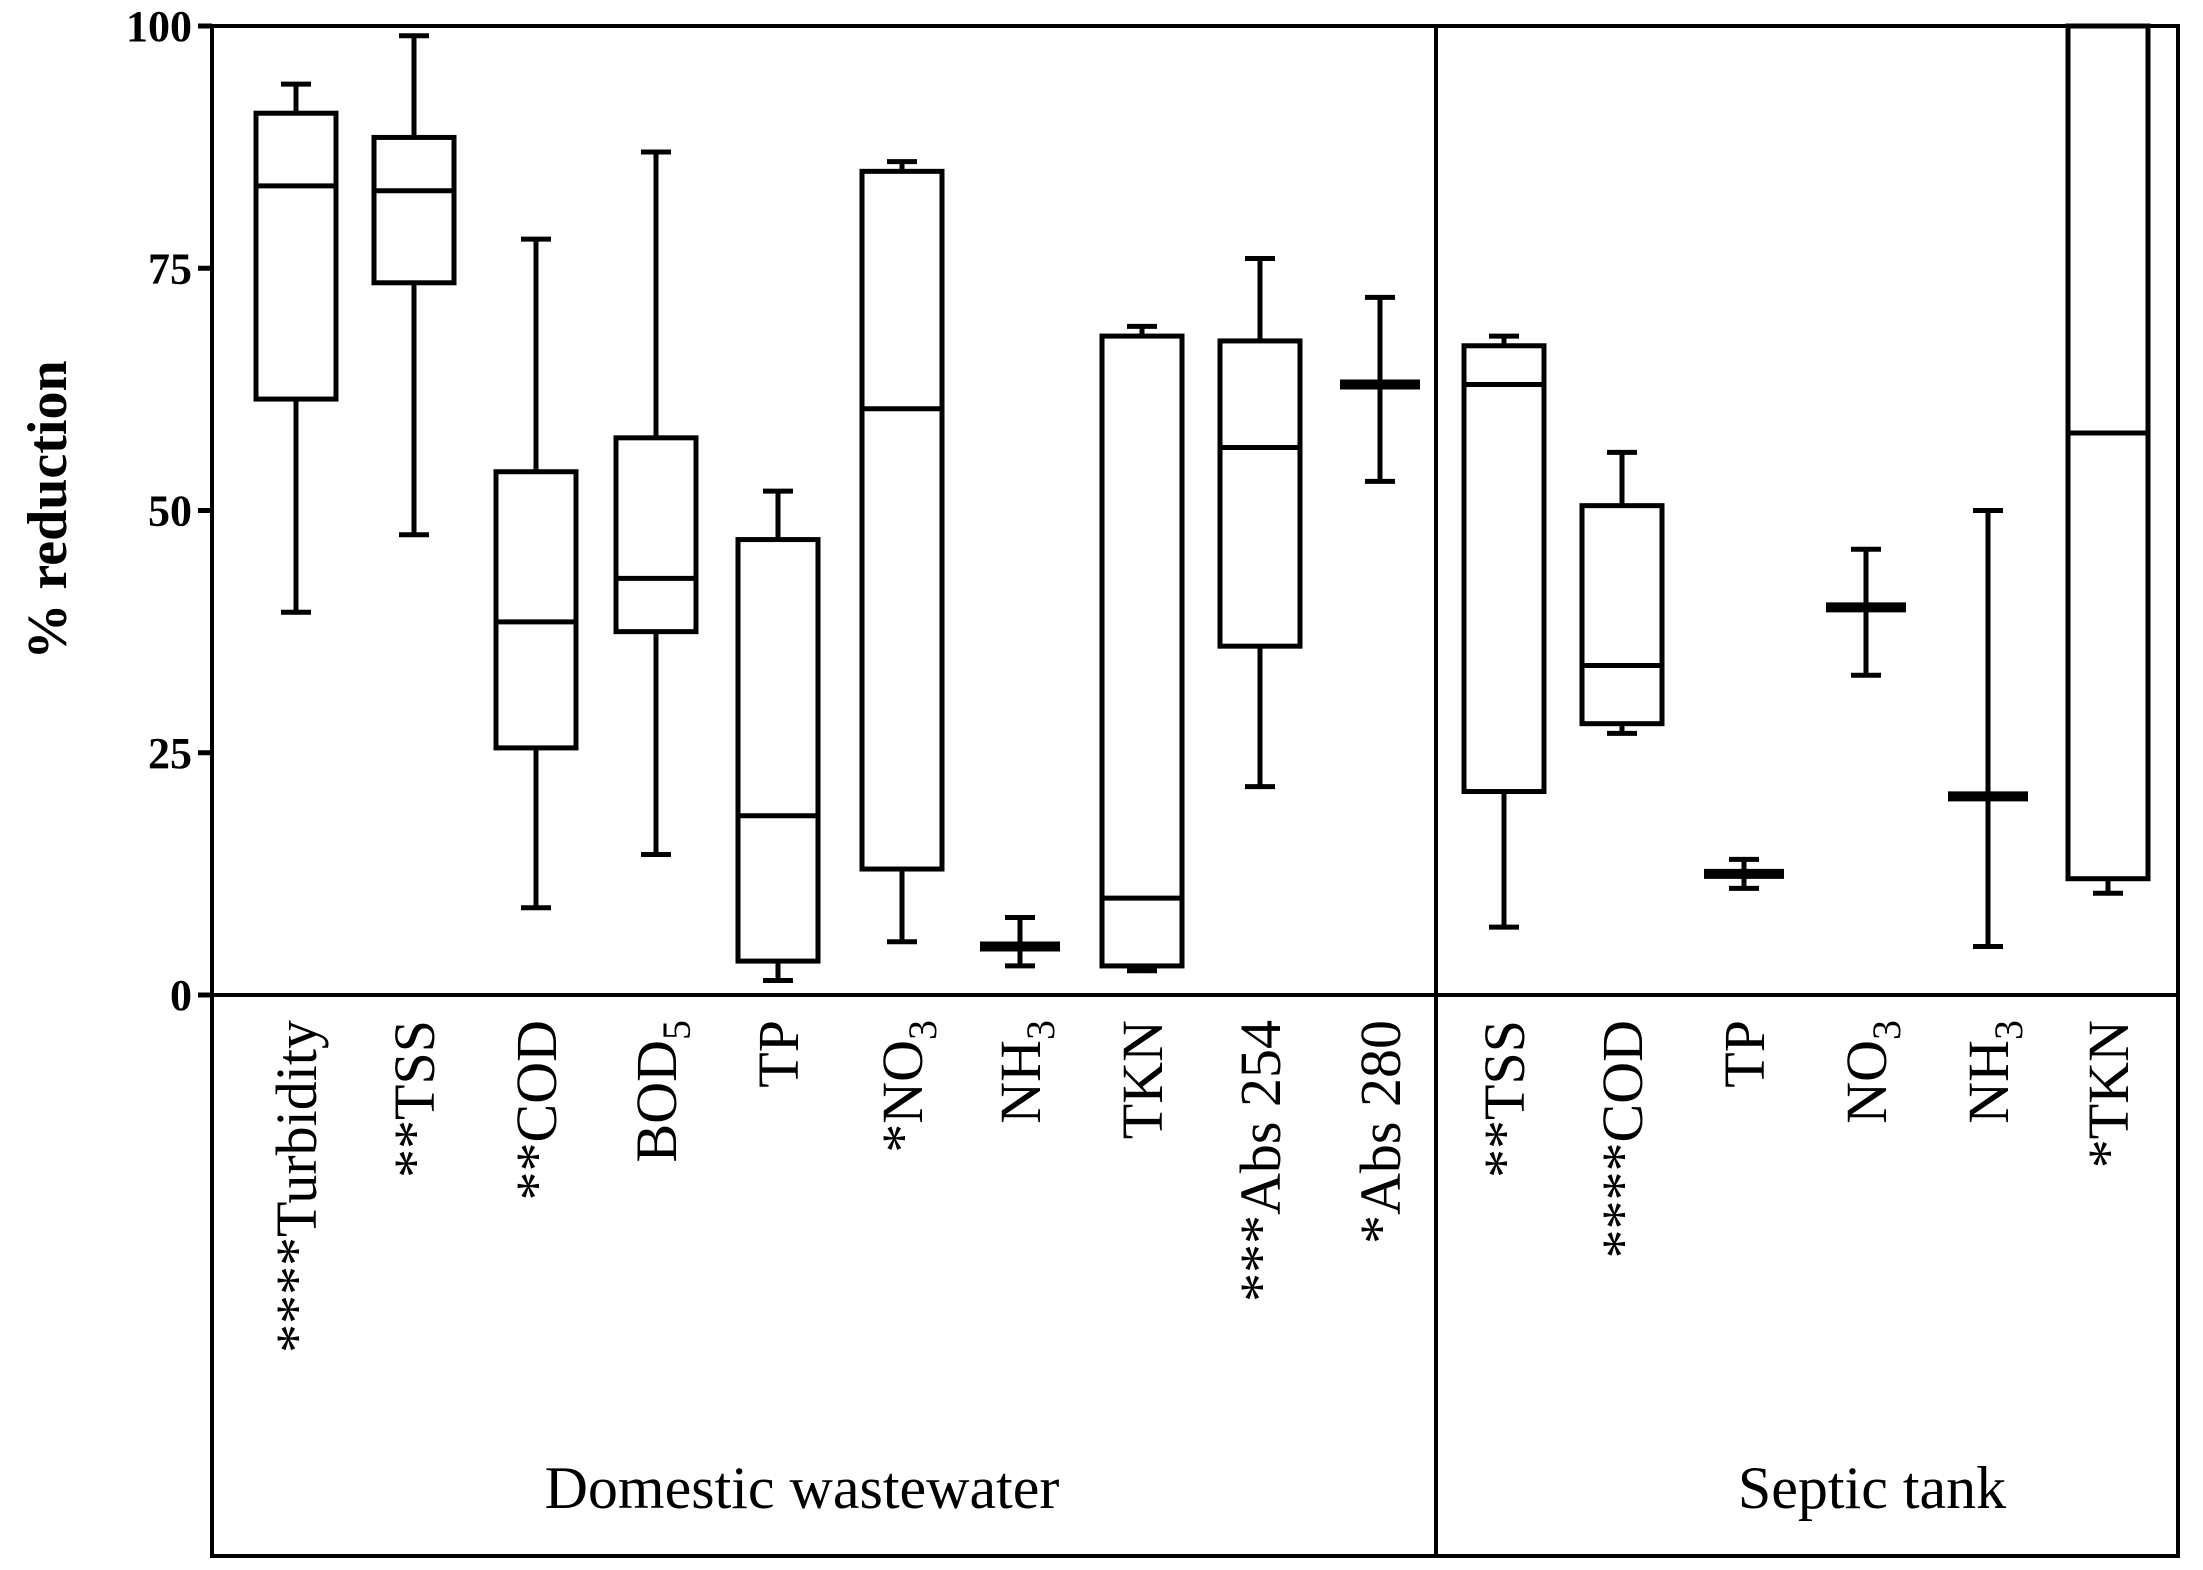  Describe the element at coordinates (802, 1488) in the screenshot. I see `group-label: Domestic wastewater` at that location.